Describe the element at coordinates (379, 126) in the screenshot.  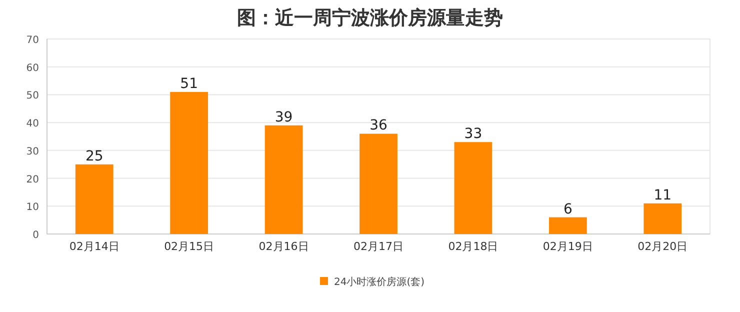
I see `data-label: 36` at that location.